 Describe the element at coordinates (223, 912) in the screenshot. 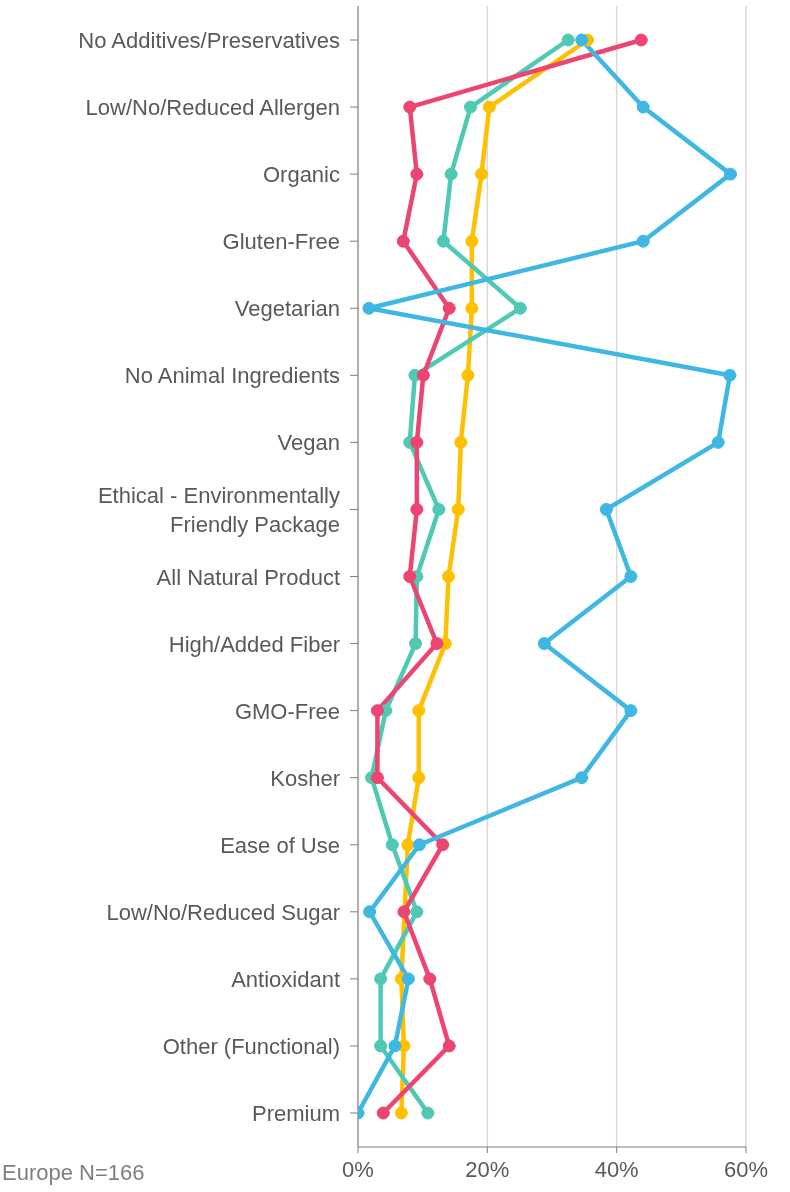

I see `y-tick-label: Low/No/Reduced Sugar` at that location.